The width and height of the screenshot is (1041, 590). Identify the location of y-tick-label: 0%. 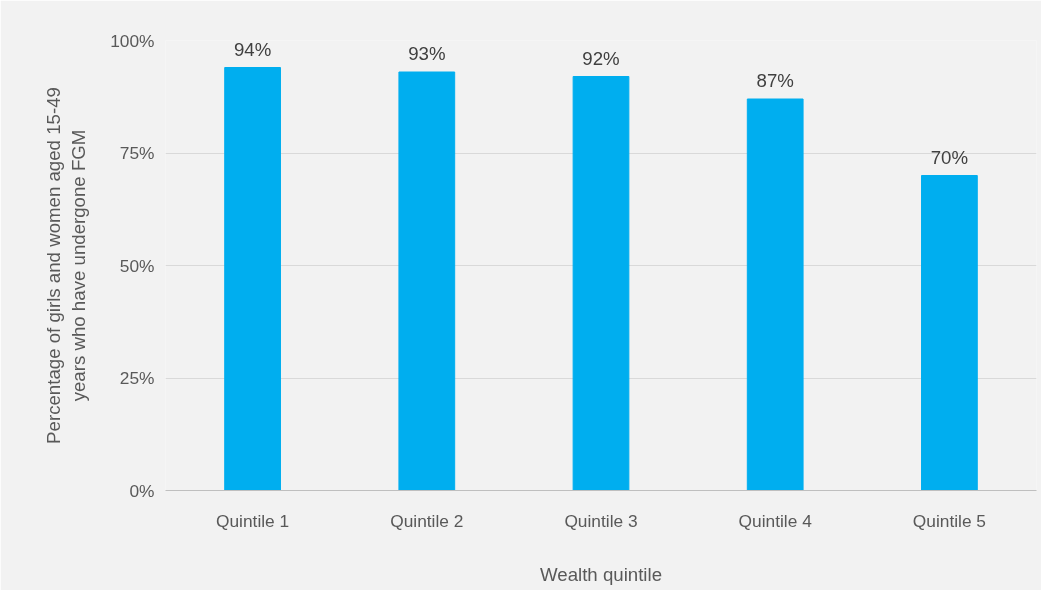
(142, 490).